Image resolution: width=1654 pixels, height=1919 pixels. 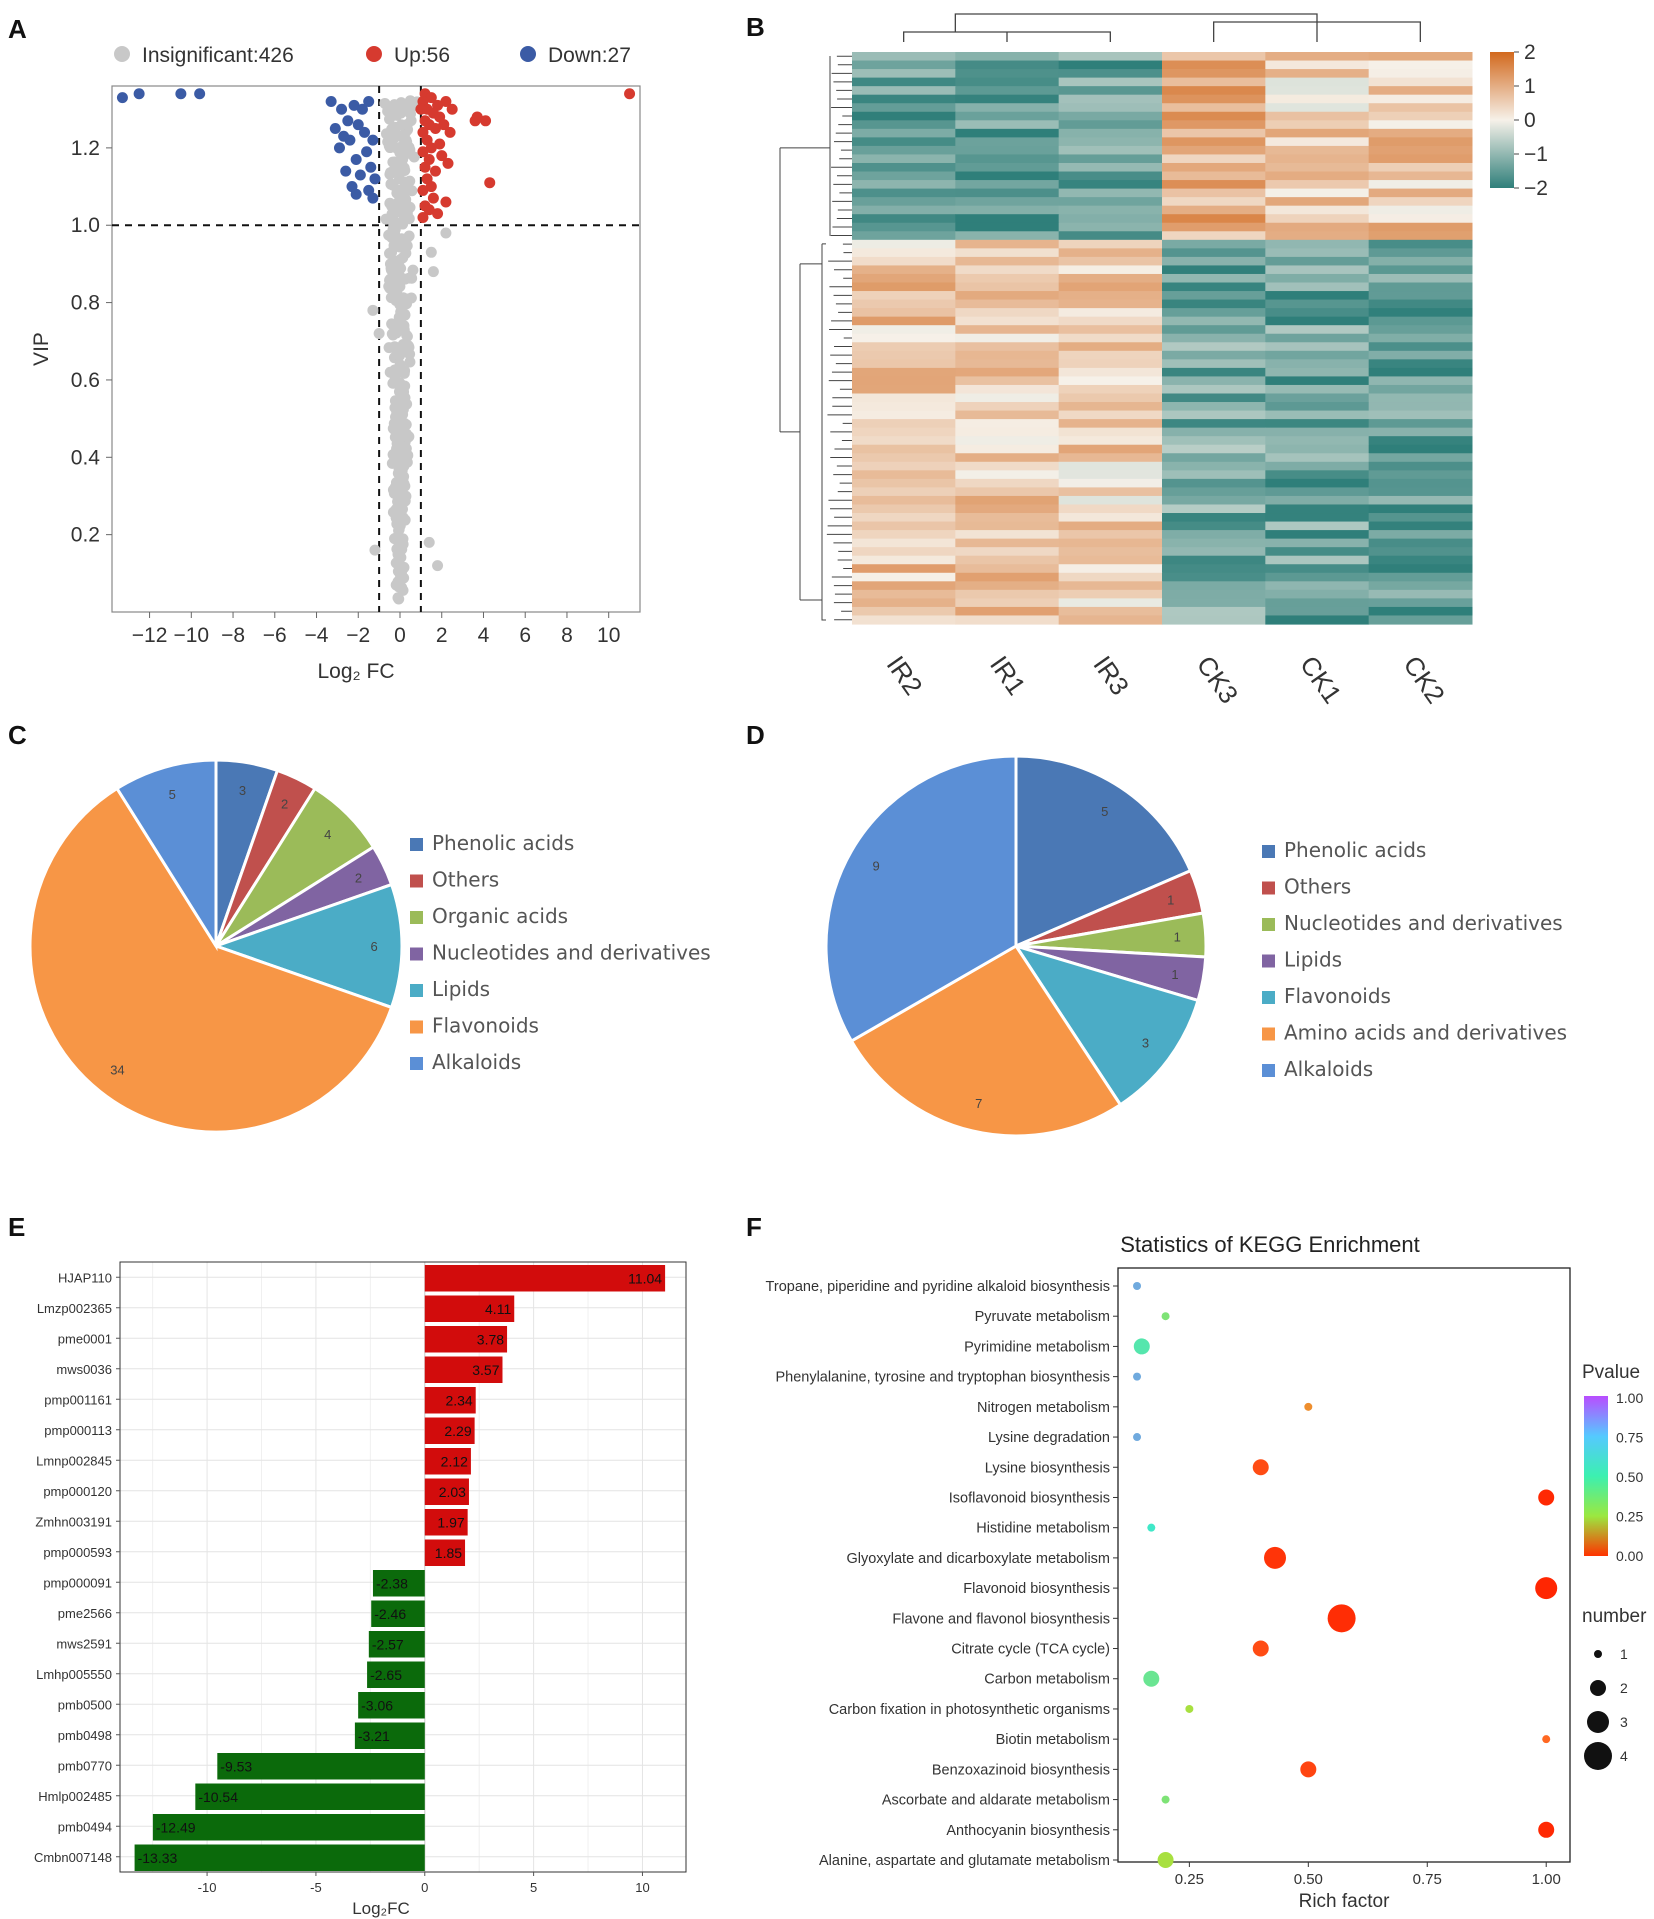 What do you see at coordinates (450, 1400) in the screenshot?
I see `bar-pmp001161` at bounding box center [450, 1400].